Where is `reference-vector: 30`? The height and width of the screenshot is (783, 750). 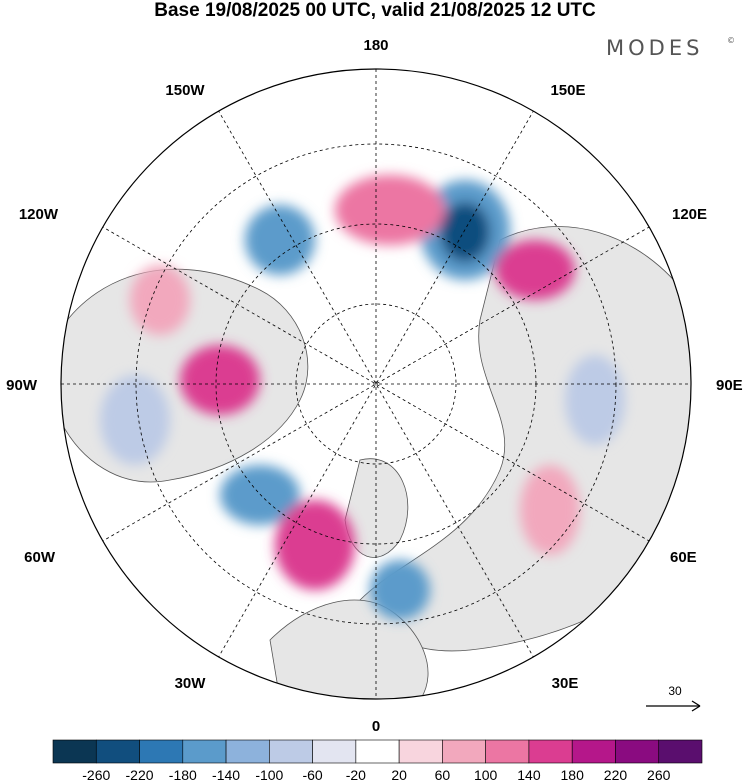
reference-vector: 30 is located at coordinates (673, 698).